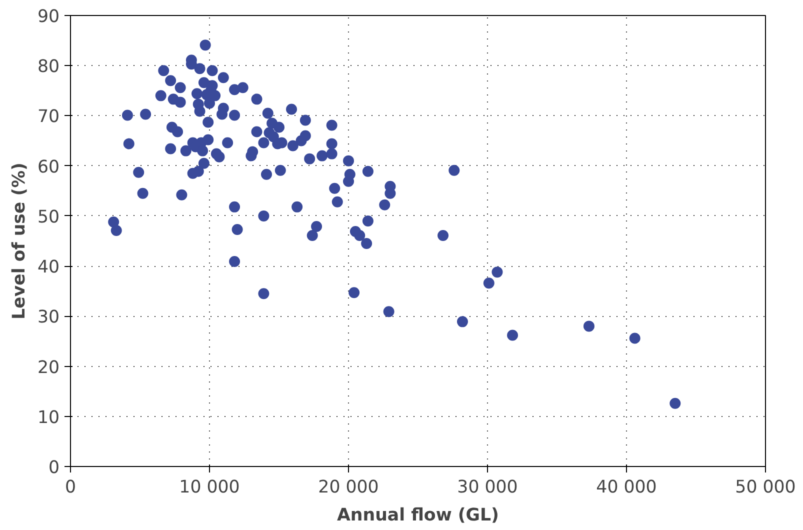 This screenshot has height=530, width=803. I want to click on y-tick-label: 0, so click(54, 468).